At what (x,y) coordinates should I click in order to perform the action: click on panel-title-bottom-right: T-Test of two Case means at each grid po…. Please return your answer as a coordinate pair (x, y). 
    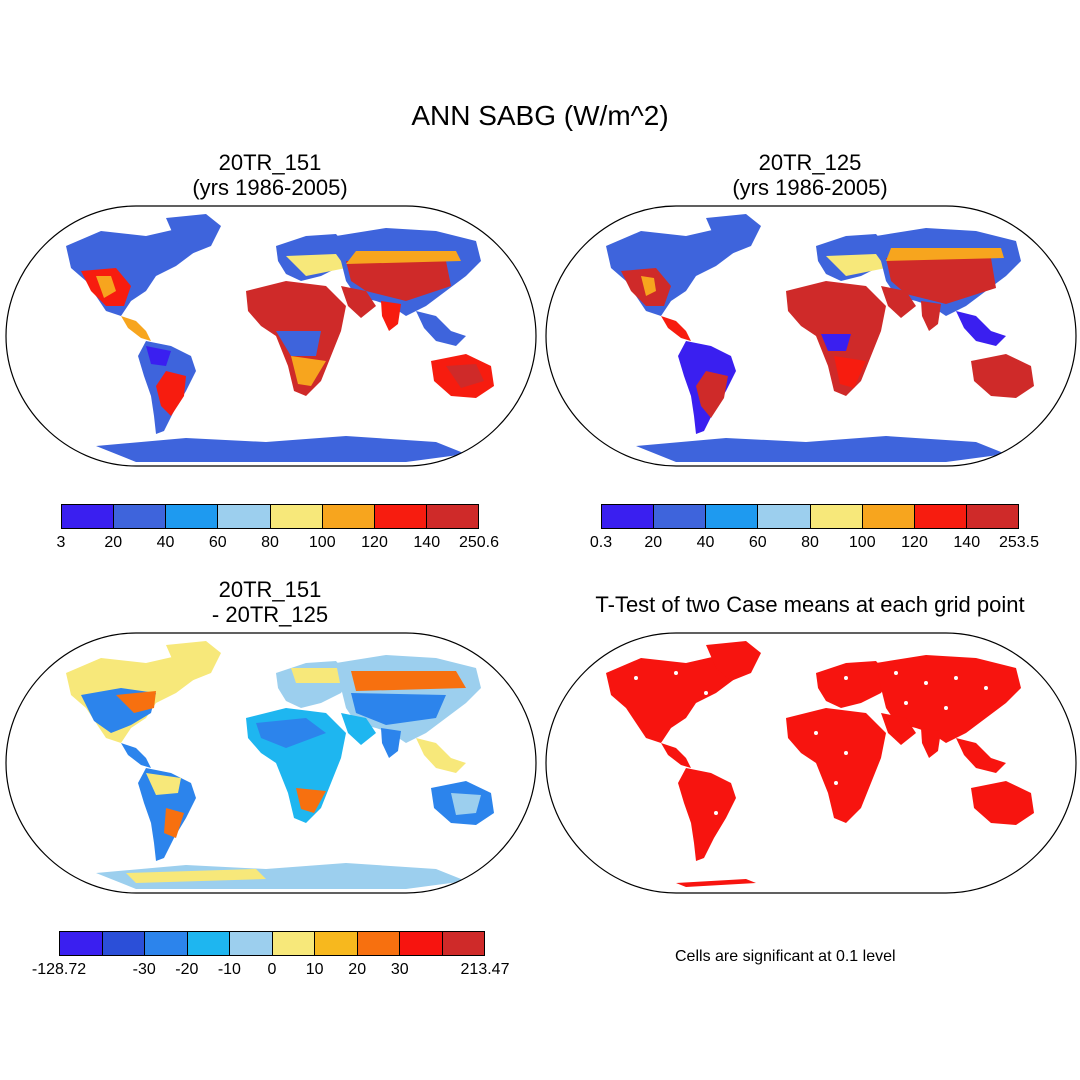
    Looking at the image, I should click on (810, 604).